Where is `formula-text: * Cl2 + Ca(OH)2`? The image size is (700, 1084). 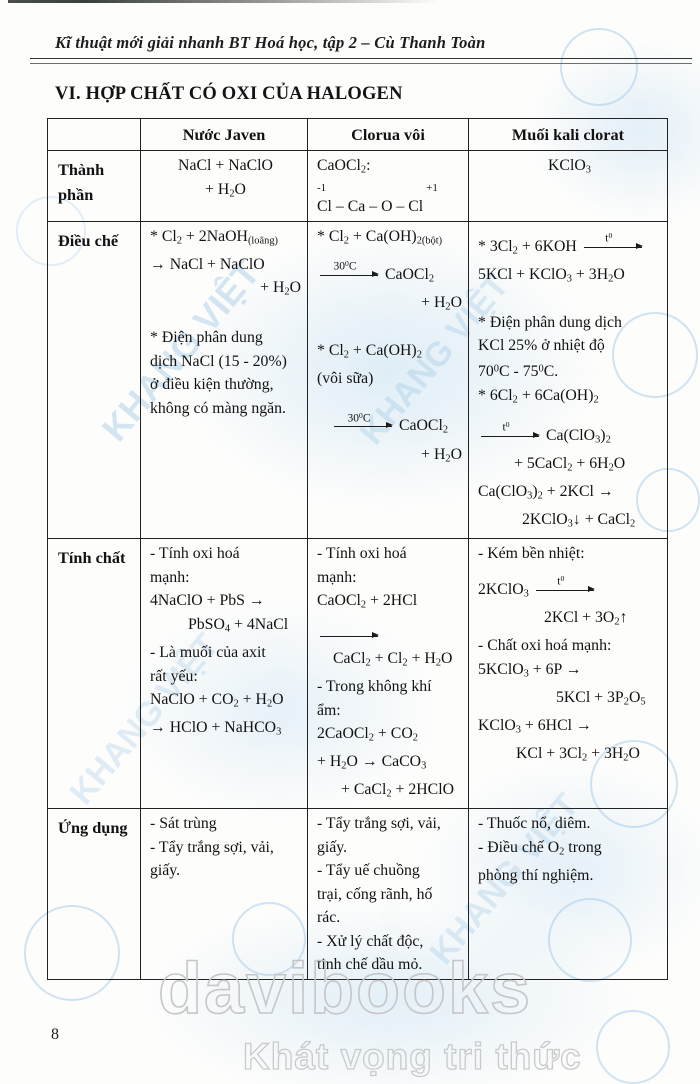
formula-text: * Cl2 + Ca(OH)2 is located at coordinates (369, 351).